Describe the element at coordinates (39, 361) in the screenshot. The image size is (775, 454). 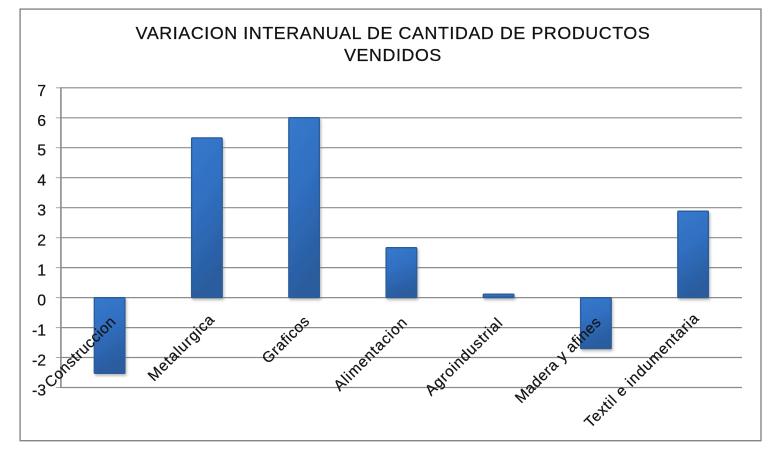
I see `svg-text: -2` at that location.